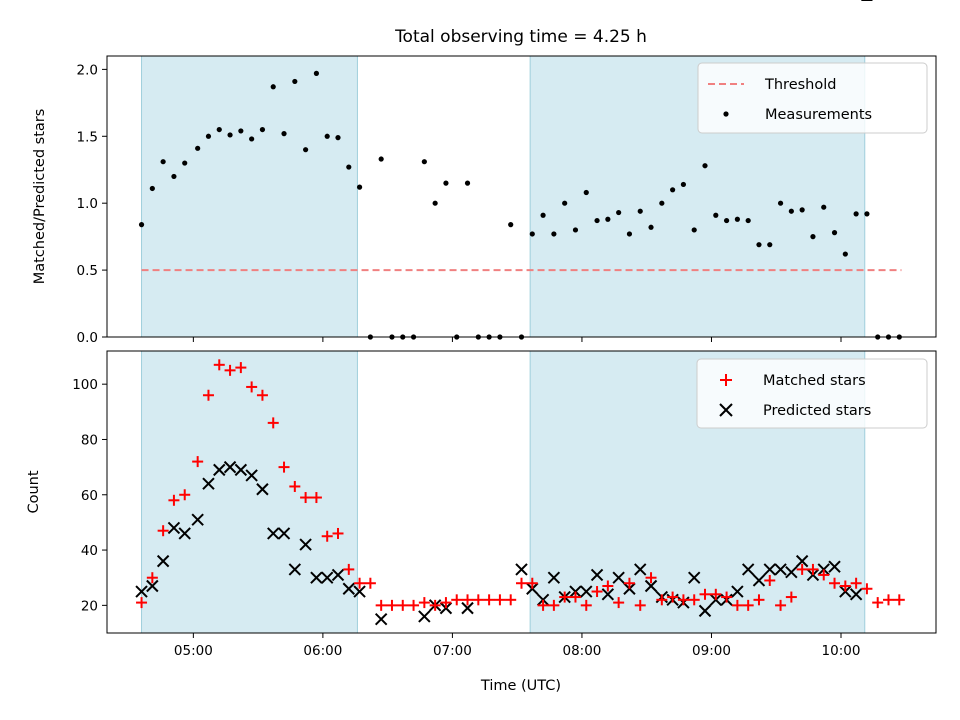  I want to click on y-tick-label: 0.5, so click(87, 271).